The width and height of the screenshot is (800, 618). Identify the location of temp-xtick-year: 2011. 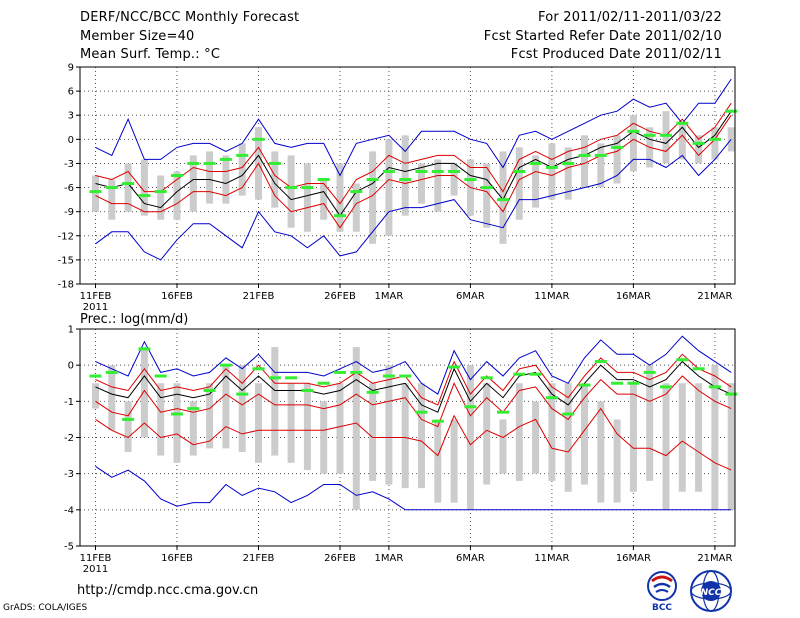
(95, 307).